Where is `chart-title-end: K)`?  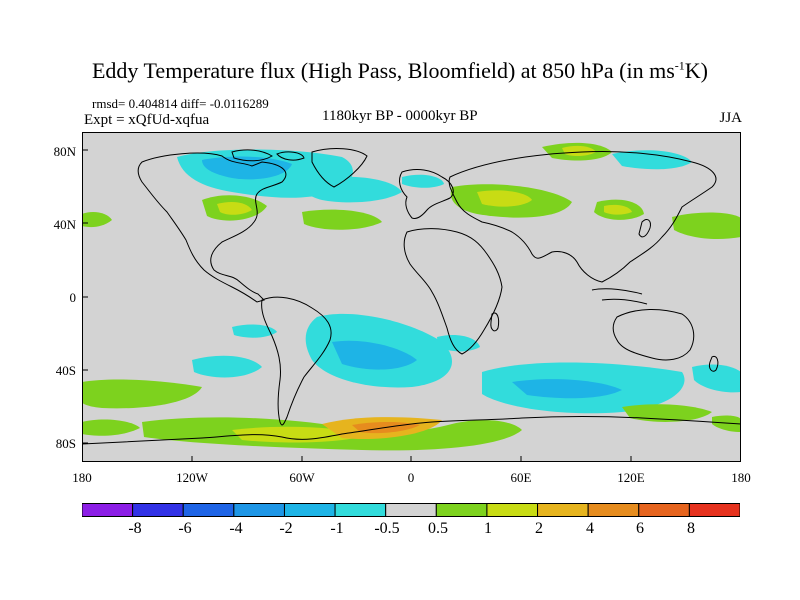
chart-title-end: K) is located at coordinates (696, 70).